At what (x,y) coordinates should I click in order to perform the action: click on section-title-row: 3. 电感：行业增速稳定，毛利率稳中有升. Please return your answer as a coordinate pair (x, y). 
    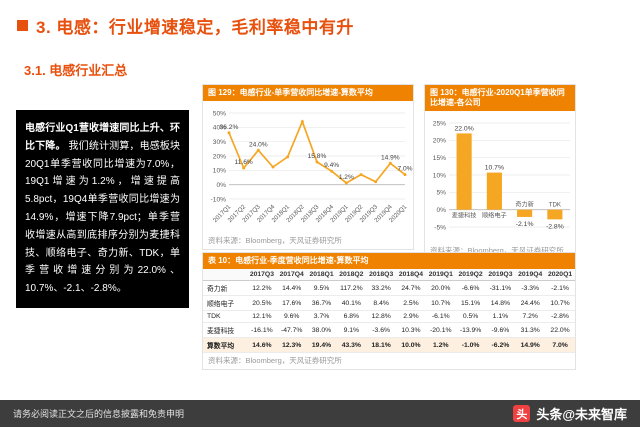
    Looking at the image, I should click on (185, 25).